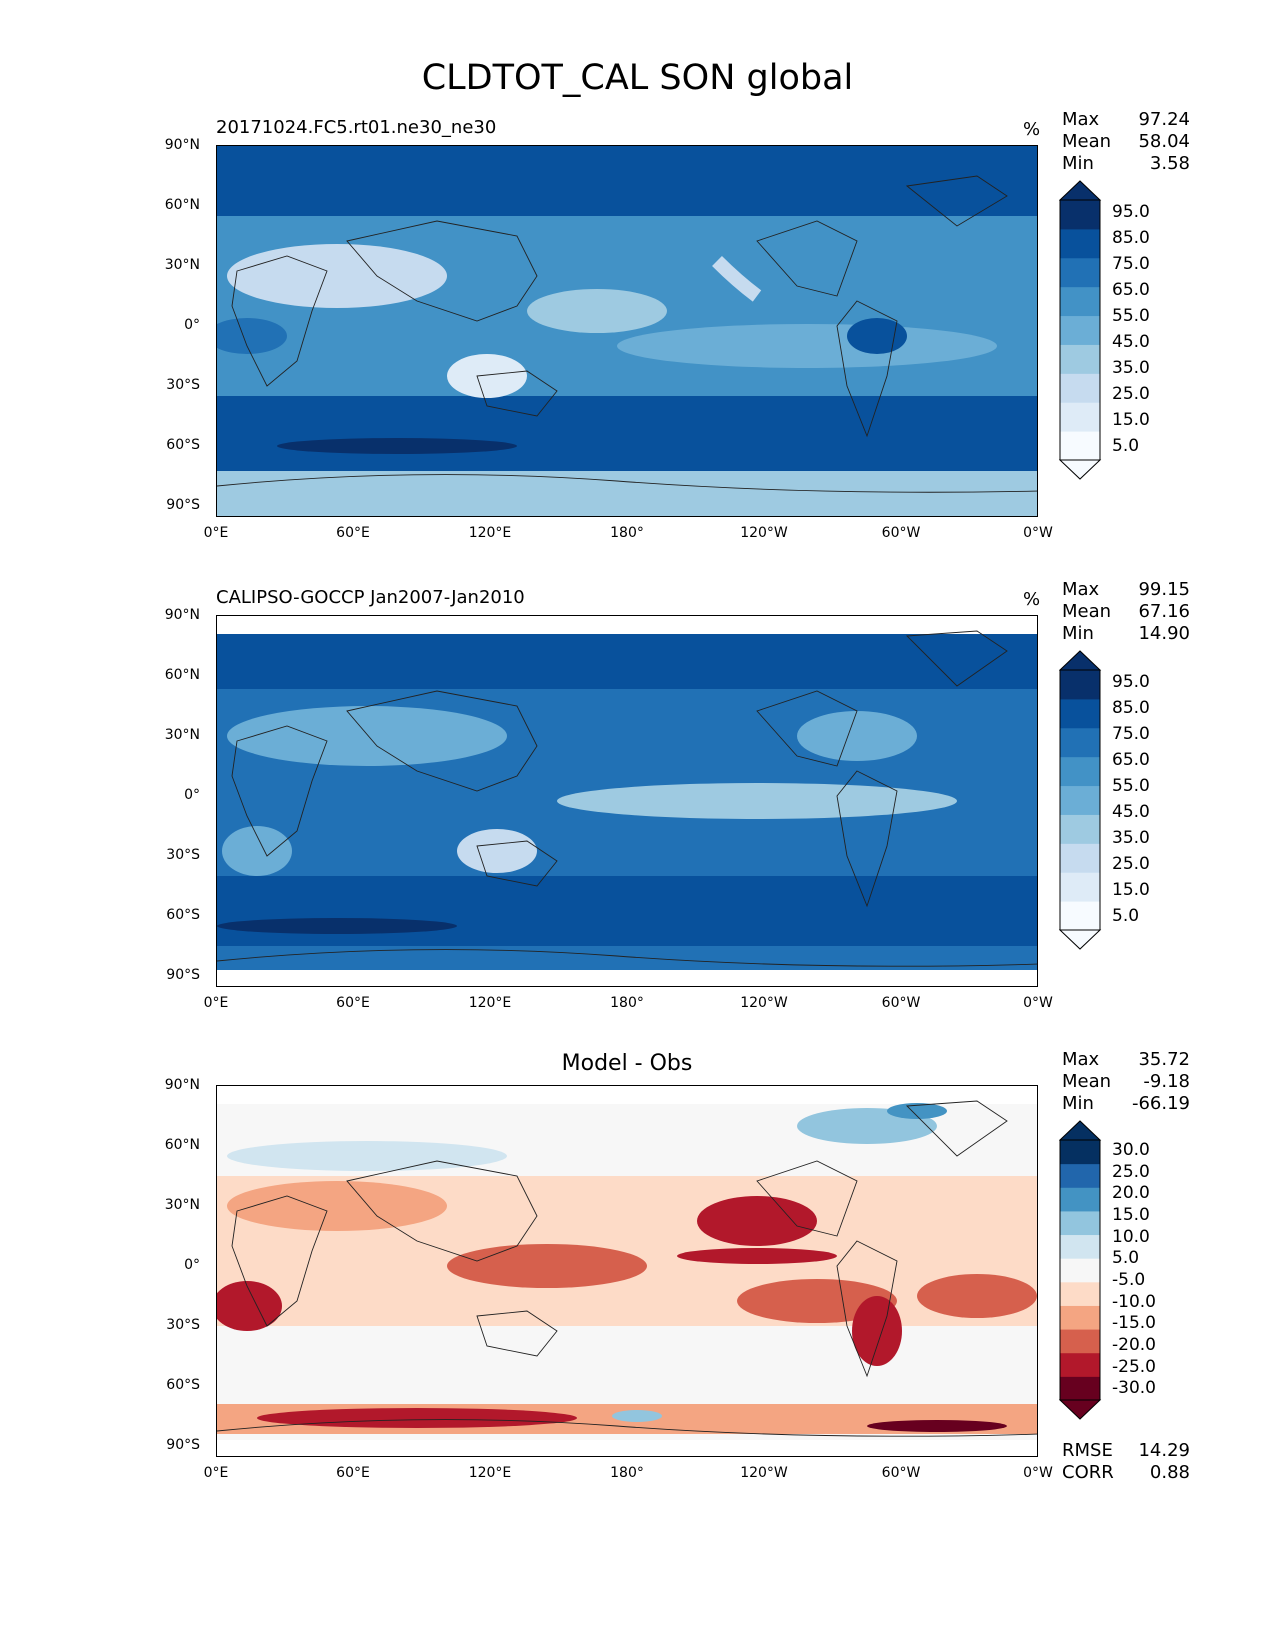  I want to click on panel-title: Model - Obs, so click(627, 1063).